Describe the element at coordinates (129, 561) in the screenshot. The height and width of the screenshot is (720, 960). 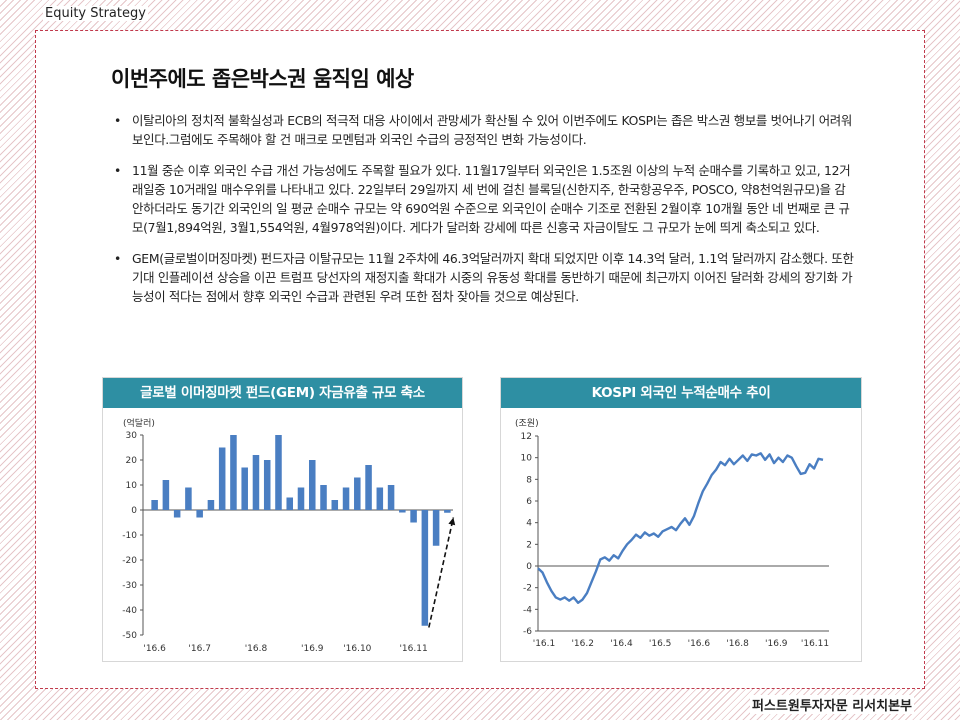
I see `y-tick-label: -20` at that location.